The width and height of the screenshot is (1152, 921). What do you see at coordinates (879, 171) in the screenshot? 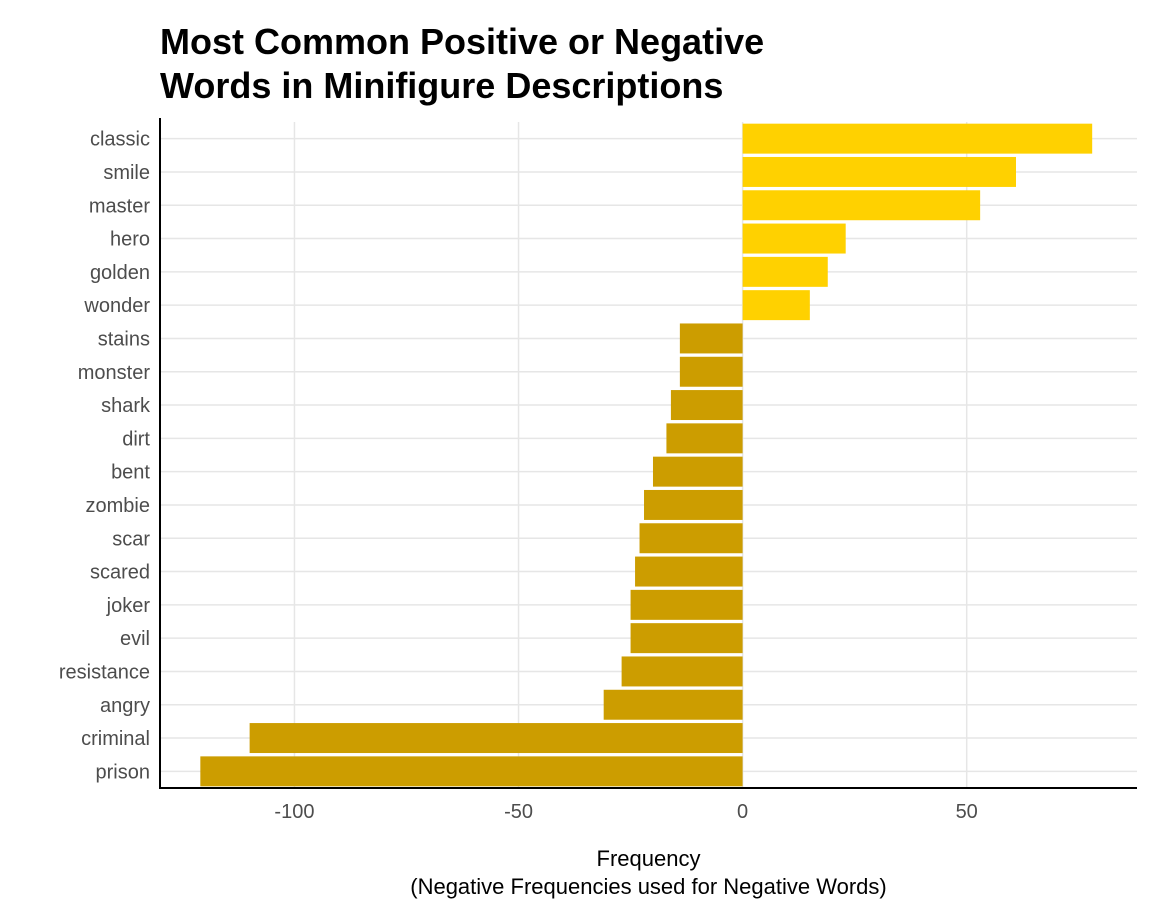
I see `bar-smile` at bounding box center [879, 171].